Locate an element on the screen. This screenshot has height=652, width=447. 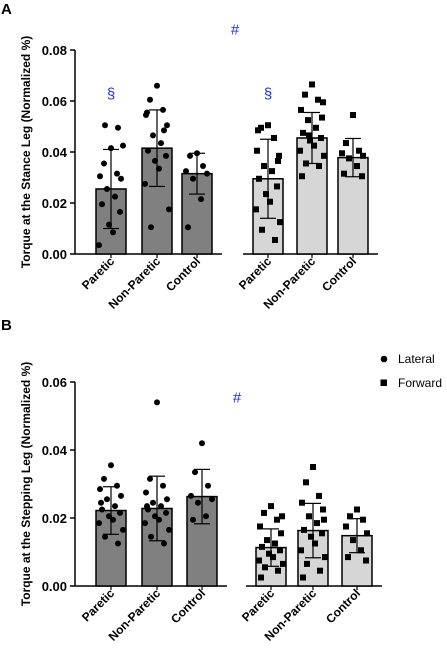
y-tick-label-b: 0.00 is located at coordinates (54, 586).